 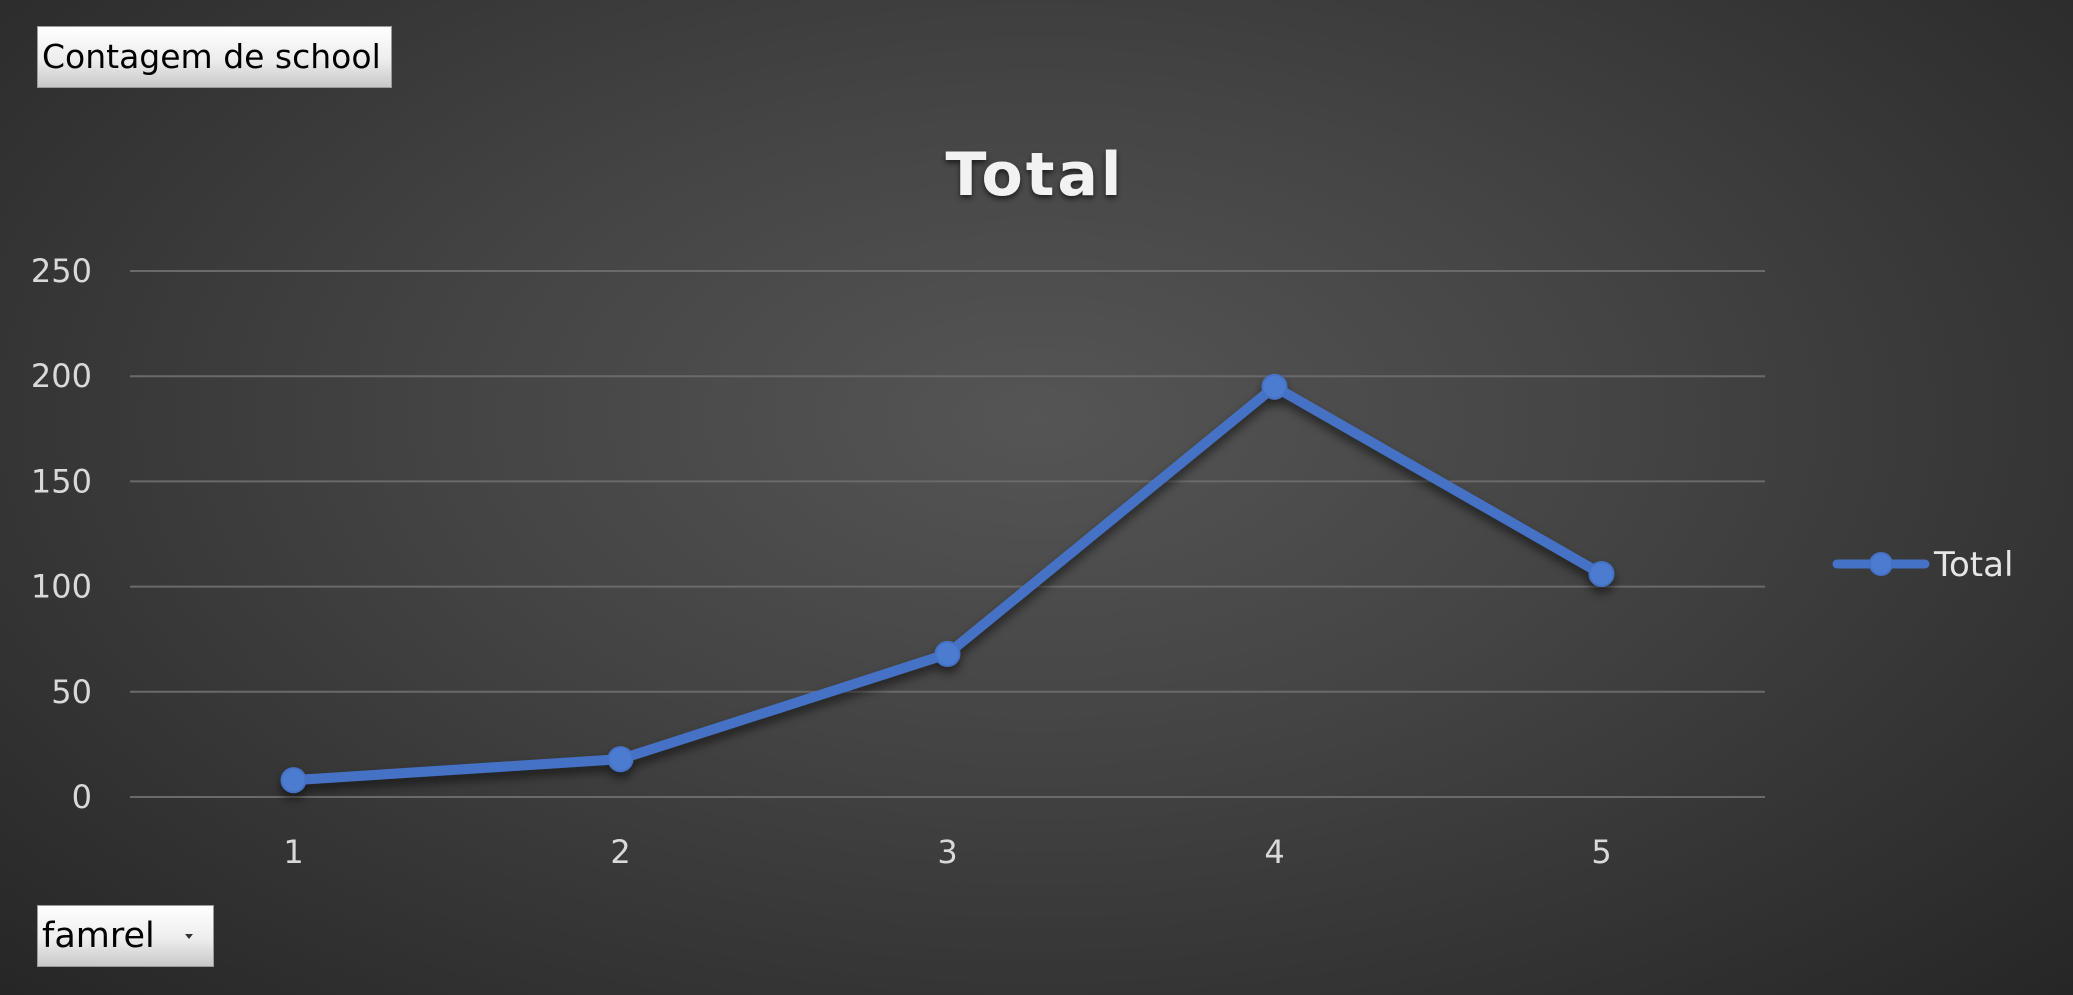 What do you see at coordinates (61, 271) in the screenshot?
I see `y-tick-label: 250` at bounding box center [61, 271].